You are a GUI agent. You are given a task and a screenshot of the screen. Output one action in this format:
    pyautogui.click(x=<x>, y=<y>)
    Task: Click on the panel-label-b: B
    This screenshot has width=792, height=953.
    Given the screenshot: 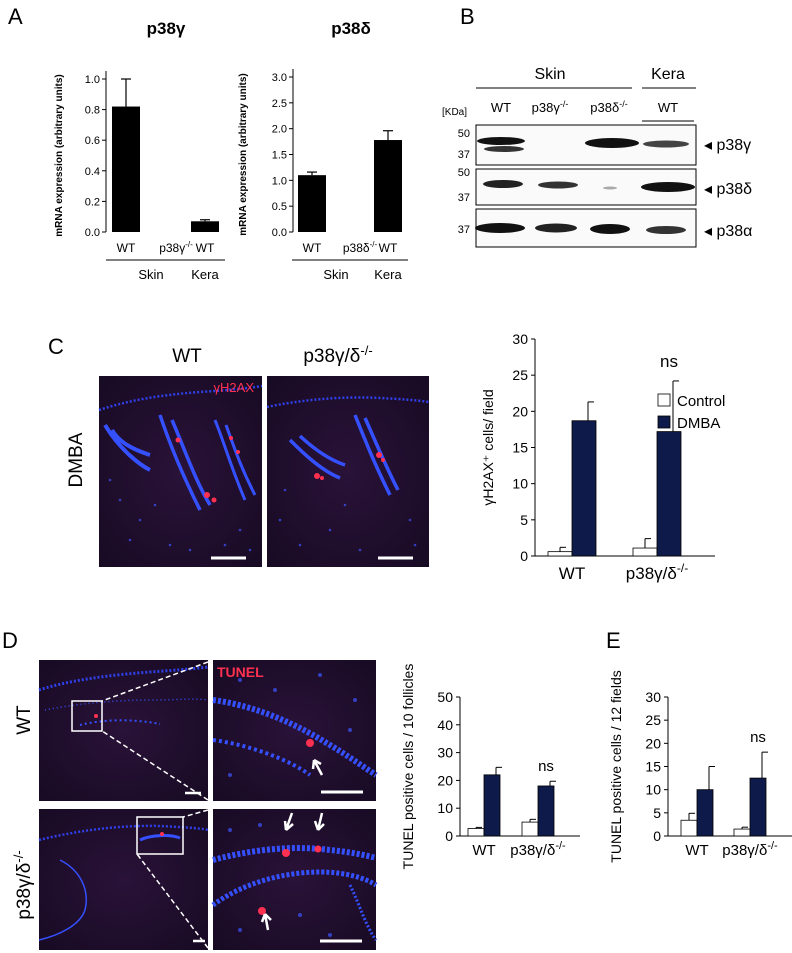 What is the action you would take?
    pyautogui.click(x=467, y=16)
    